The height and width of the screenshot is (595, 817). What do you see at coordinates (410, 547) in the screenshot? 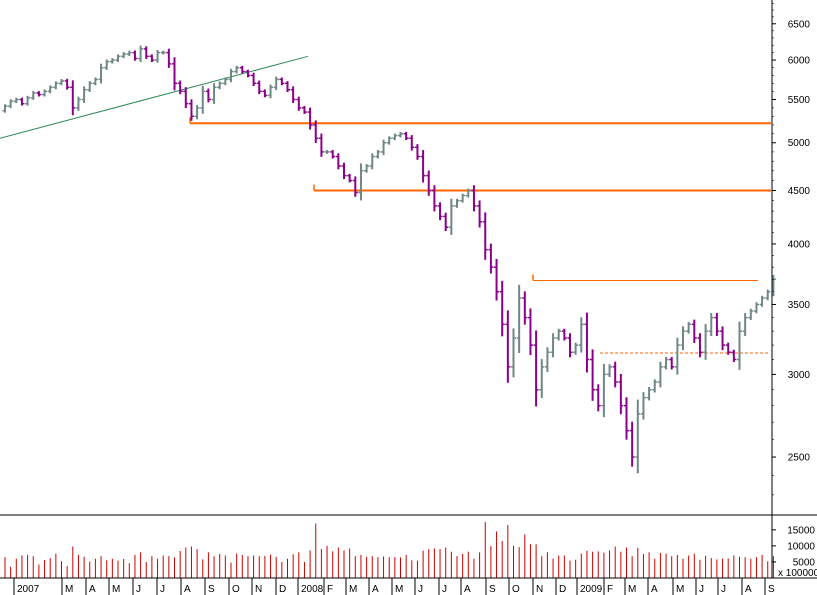
I see `volume-panel: 5000 10000 15000 x 100000` at bounding box center [410, 547].